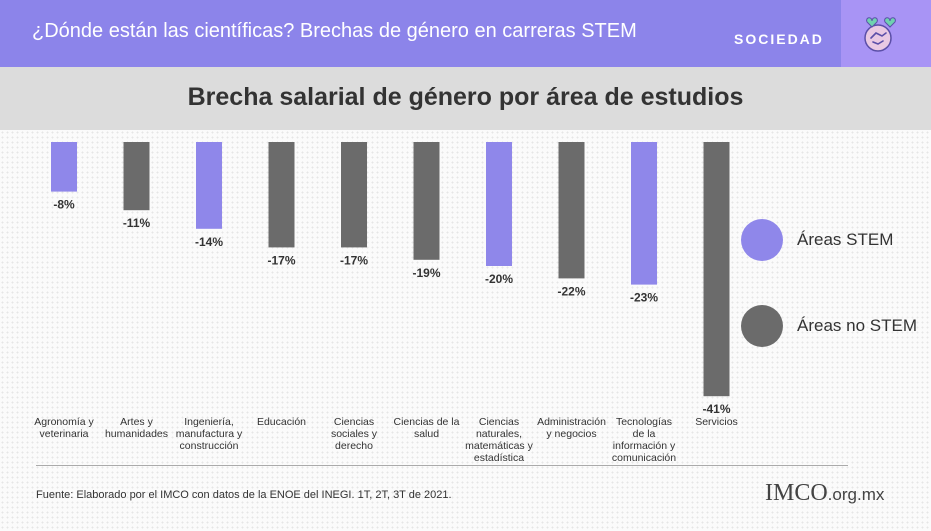 This screenshot has width=931, height=531. What do you see at coordinates (209, 242) in the screenshot?
I see `data-label: -14%` at bounding box center [209, 242].